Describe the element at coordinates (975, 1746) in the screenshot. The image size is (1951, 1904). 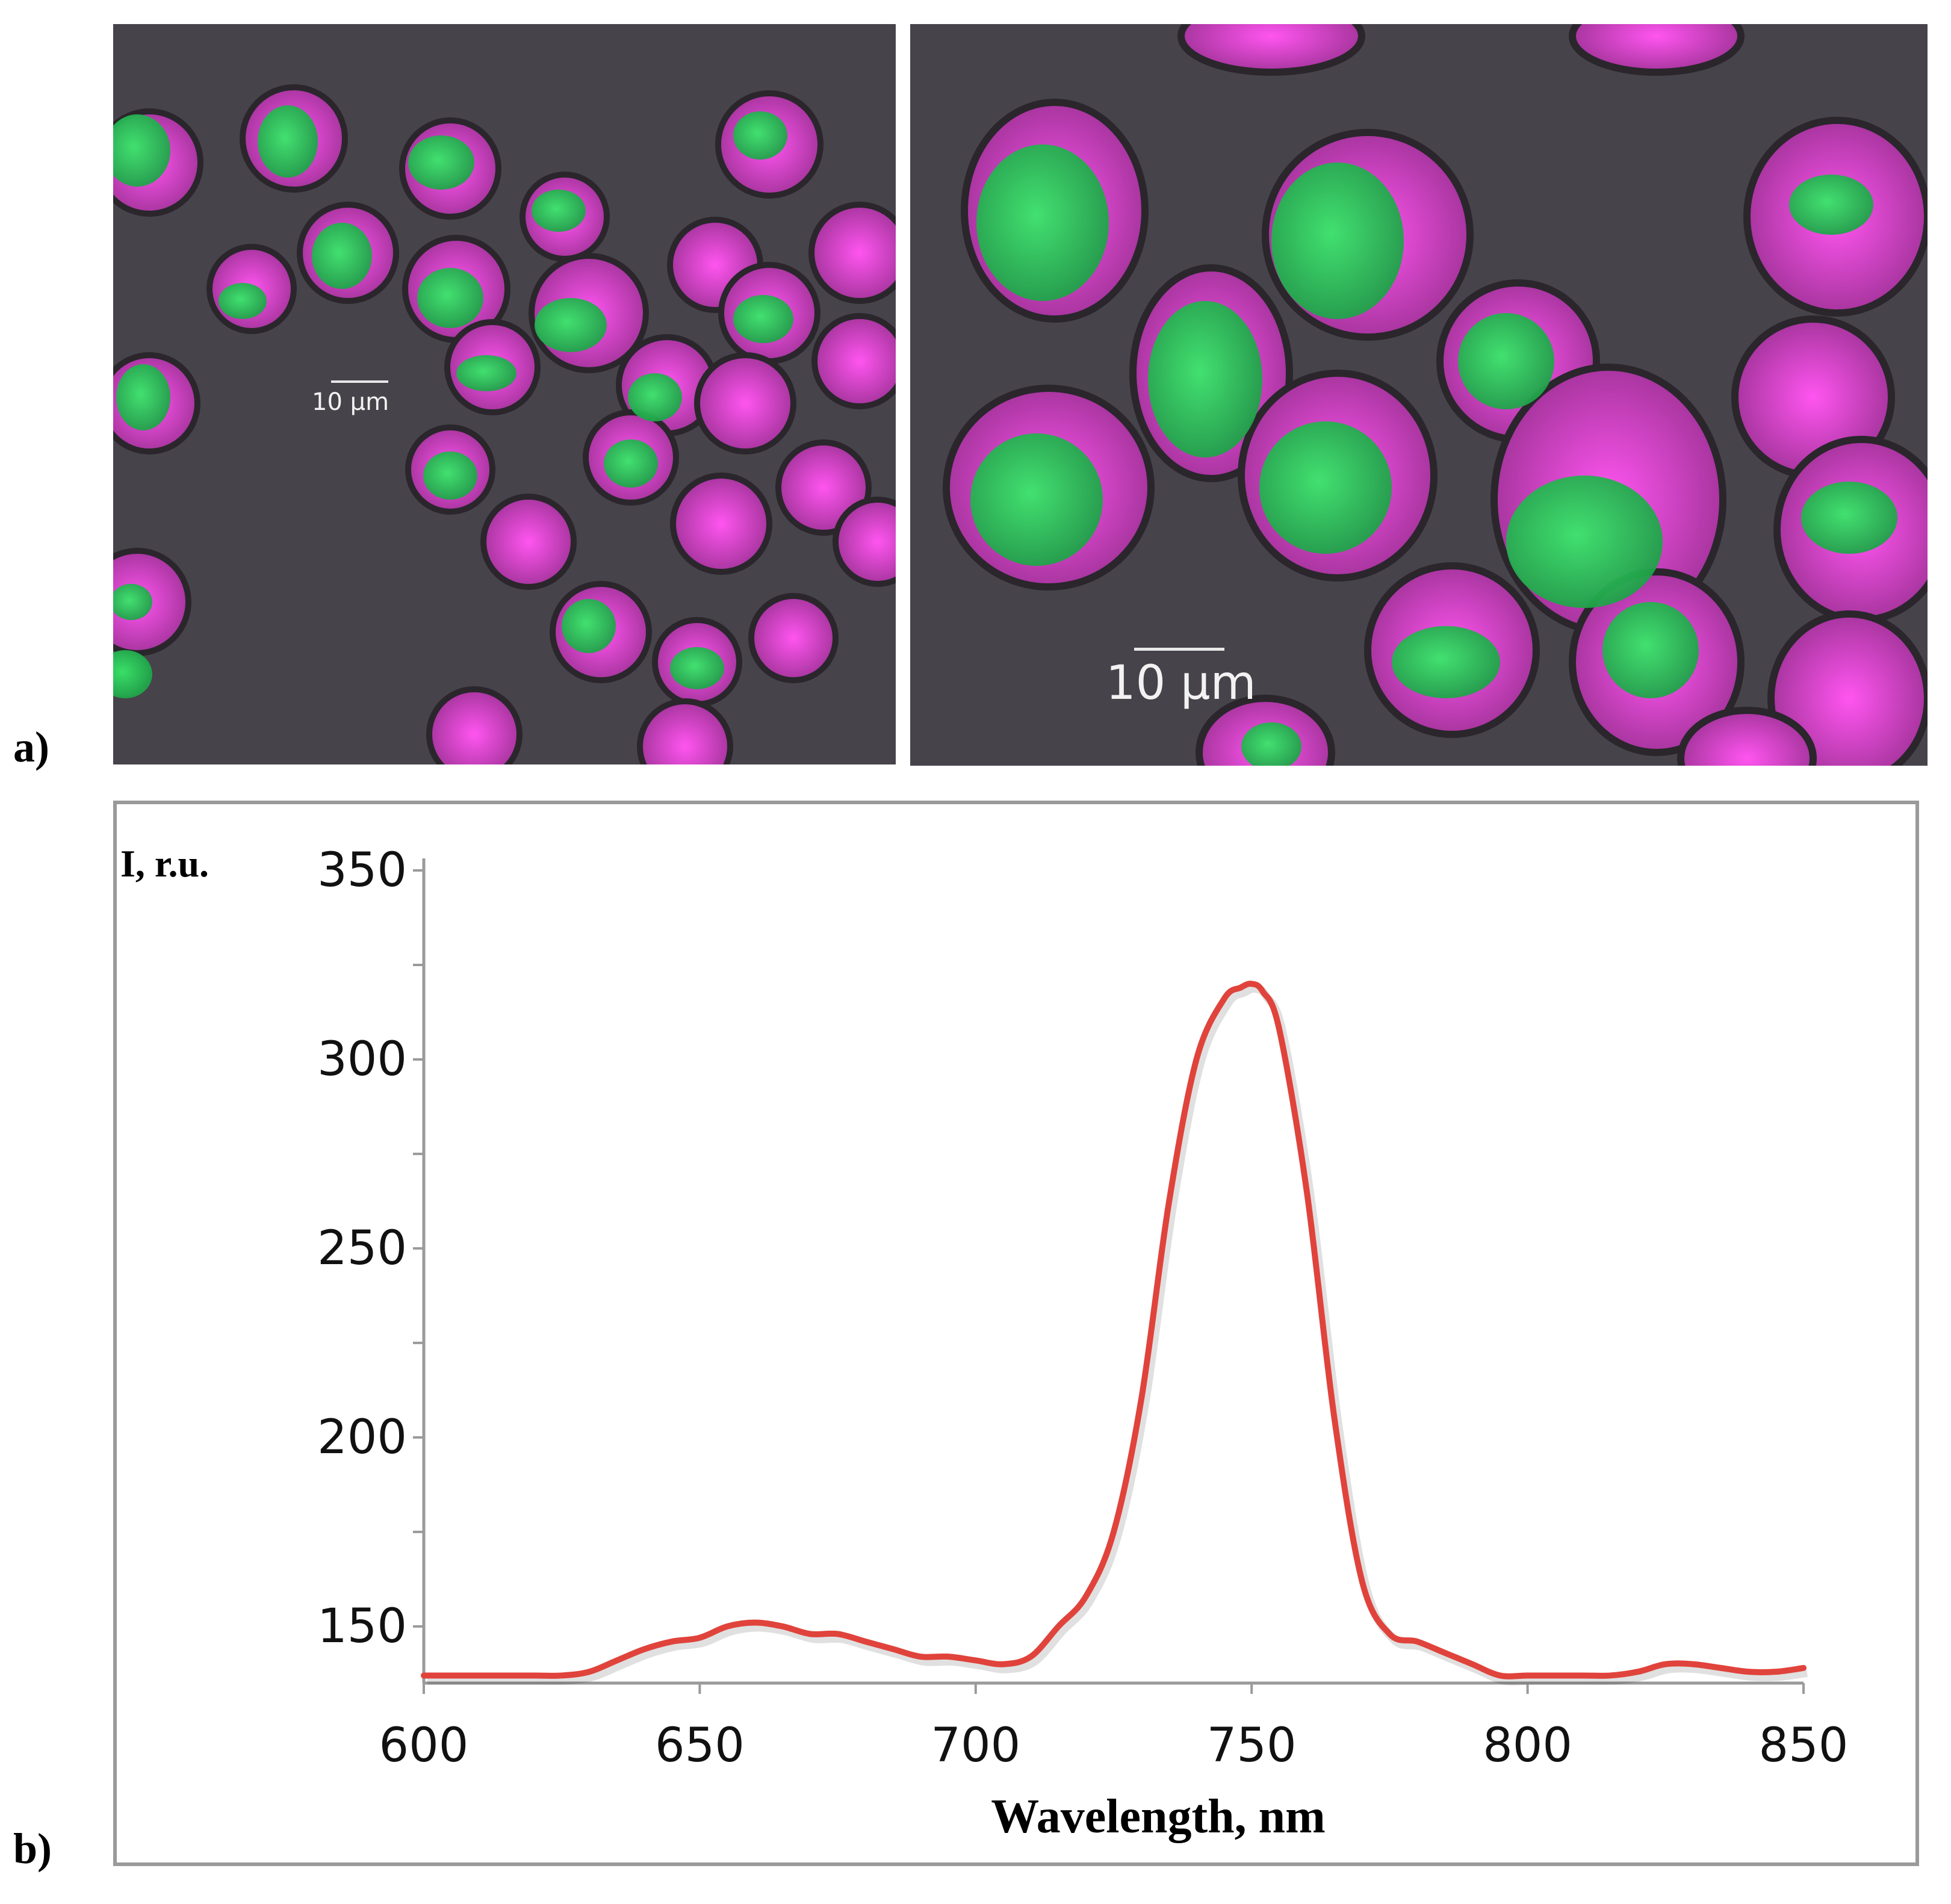
I see `x-tick-label: 700` at that location.